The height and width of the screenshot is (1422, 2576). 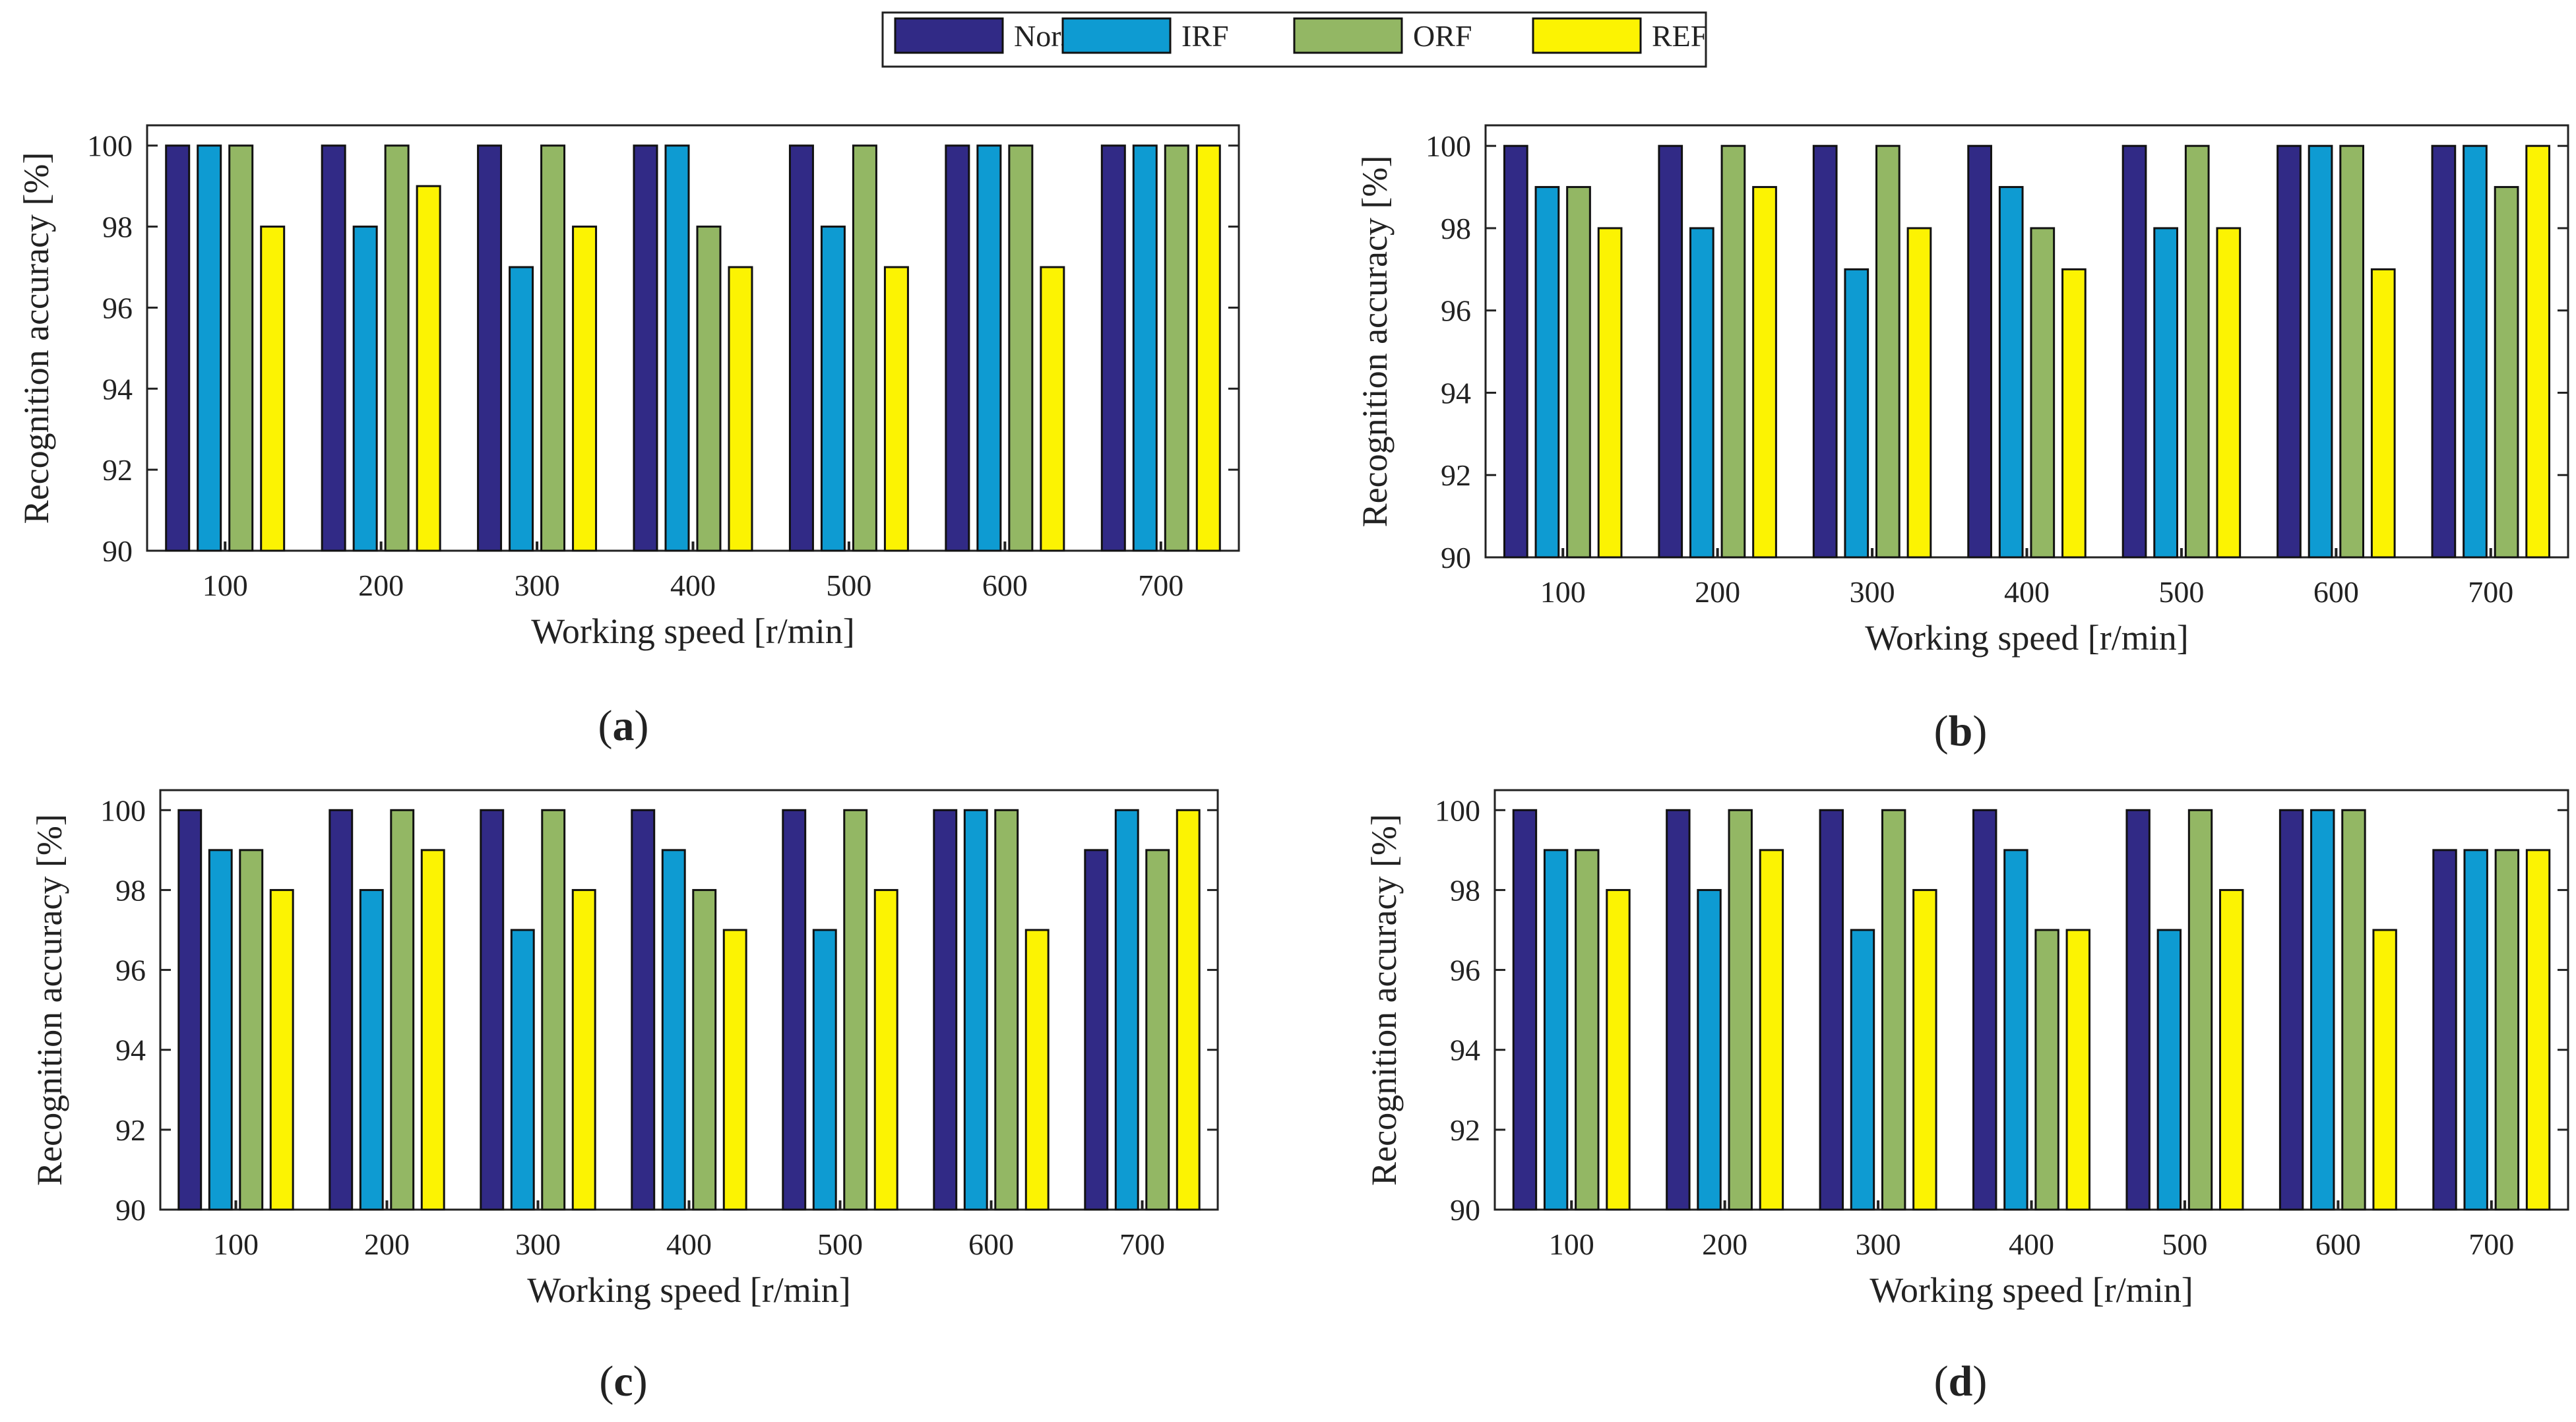 I want to click on x-tick-label: 300, so click(x=1873, y=592).